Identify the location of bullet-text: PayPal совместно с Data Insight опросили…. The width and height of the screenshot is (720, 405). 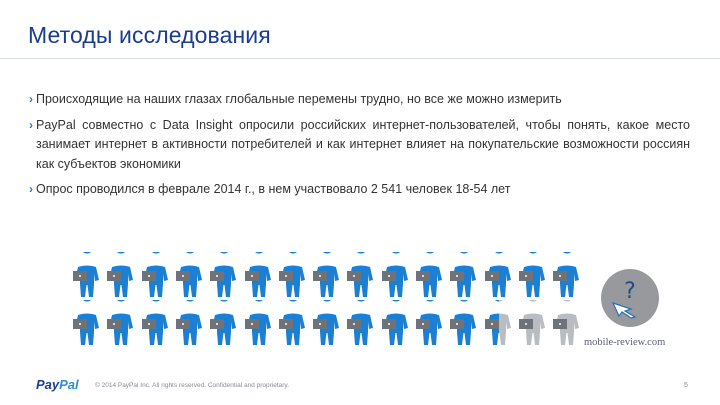
(363, 144).